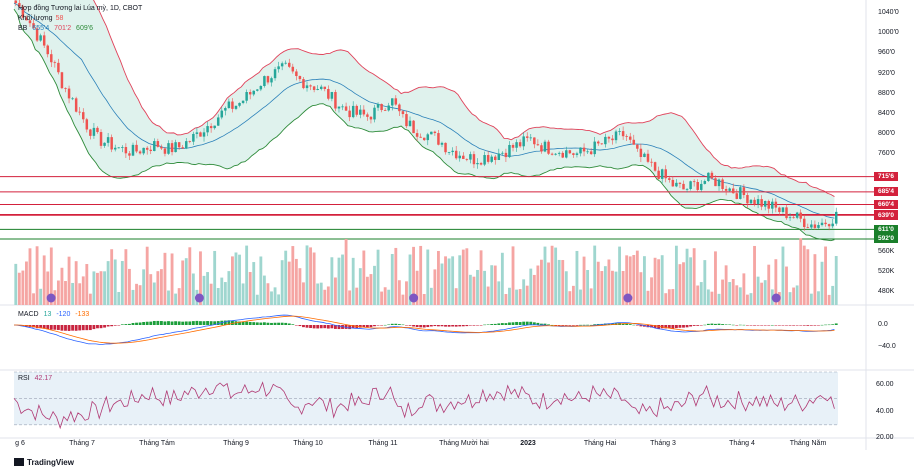  I want to click on rsi-line, so click(424, 405).